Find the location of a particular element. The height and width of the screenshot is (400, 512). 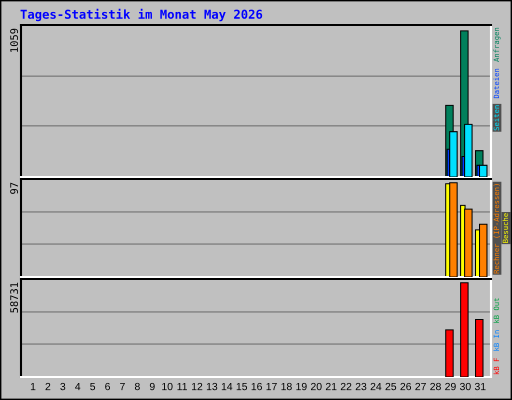

x-tick-label: 18 is located at coordinates (286, 386).